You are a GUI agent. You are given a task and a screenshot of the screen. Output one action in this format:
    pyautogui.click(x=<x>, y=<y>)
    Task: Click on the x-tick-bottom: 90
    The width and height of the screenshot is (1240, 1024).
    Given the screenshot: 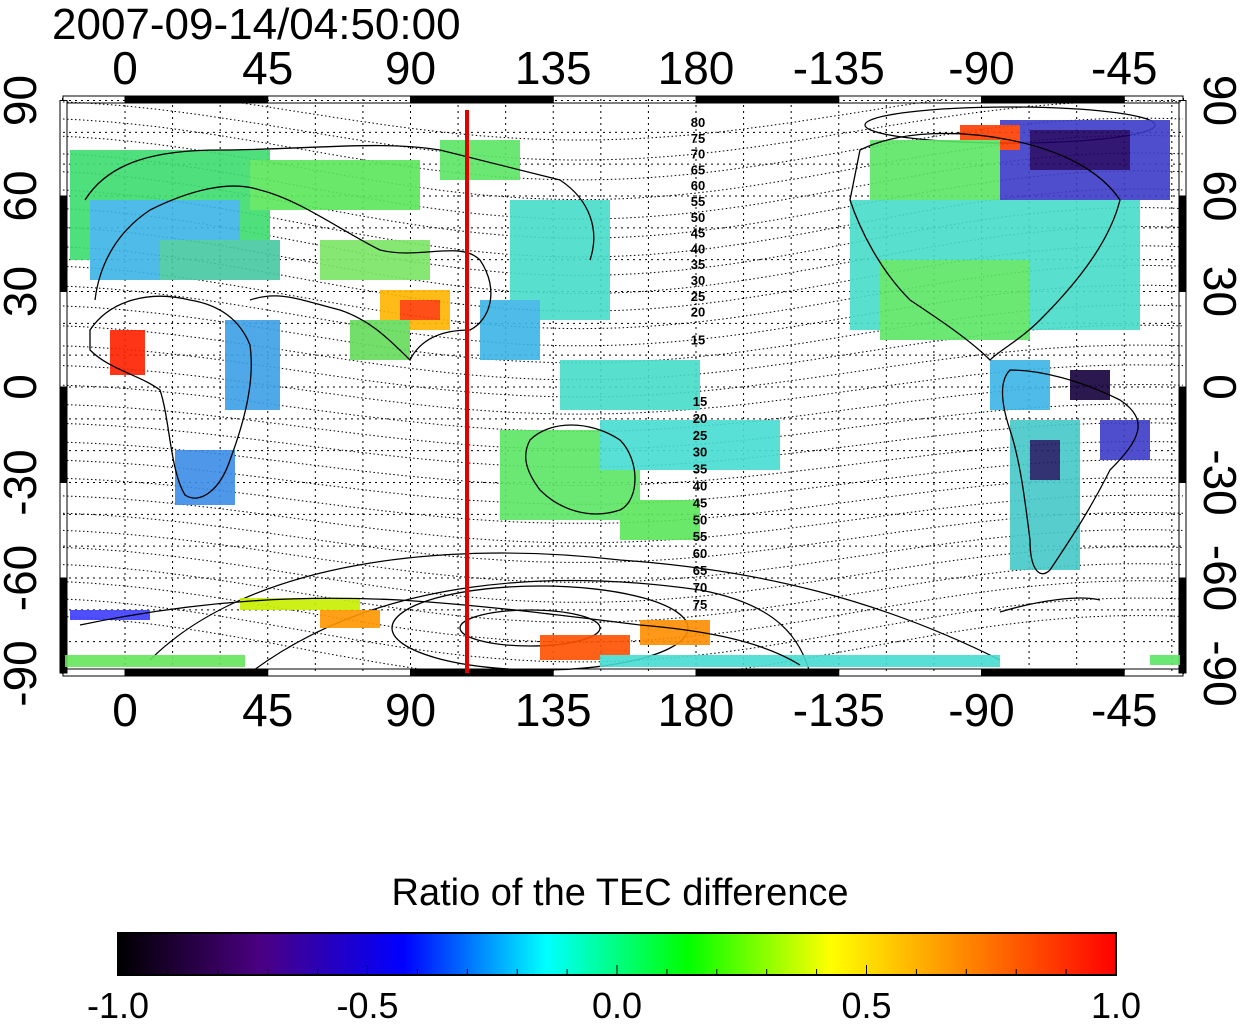 What is the action you would take?
    pyautogui.click(x=410, y=710)
    